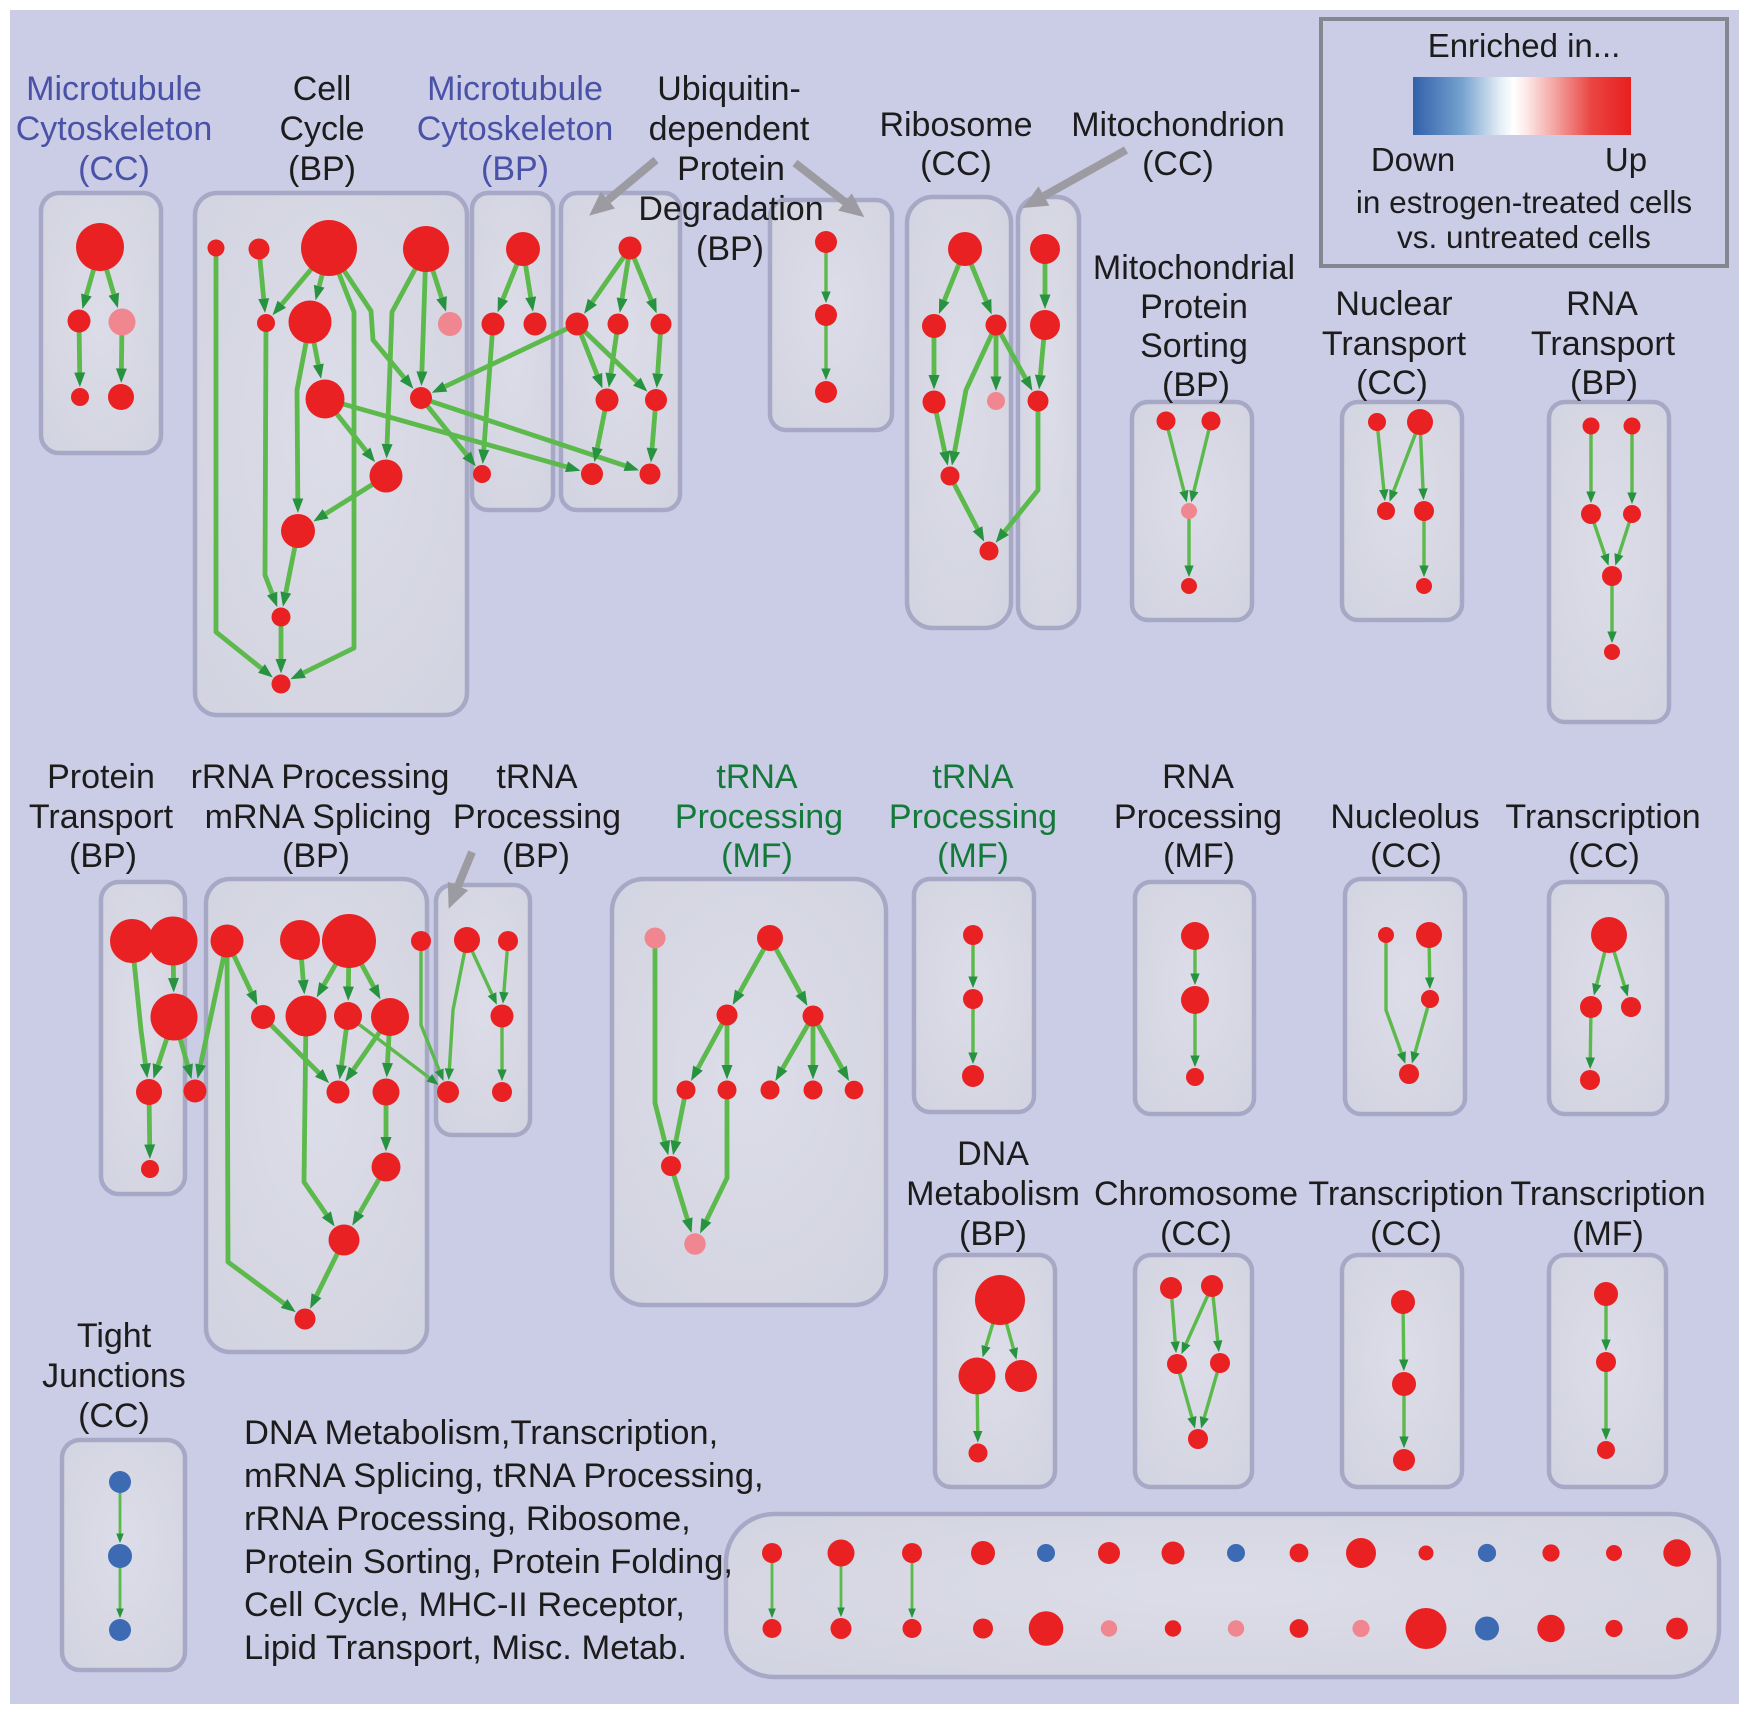 Image resolution: width=1750 pixels, height=1715 pixels. I want to click on svg-text: Cell Cycle, MHC-II Receptor,, so click(464, 1605).